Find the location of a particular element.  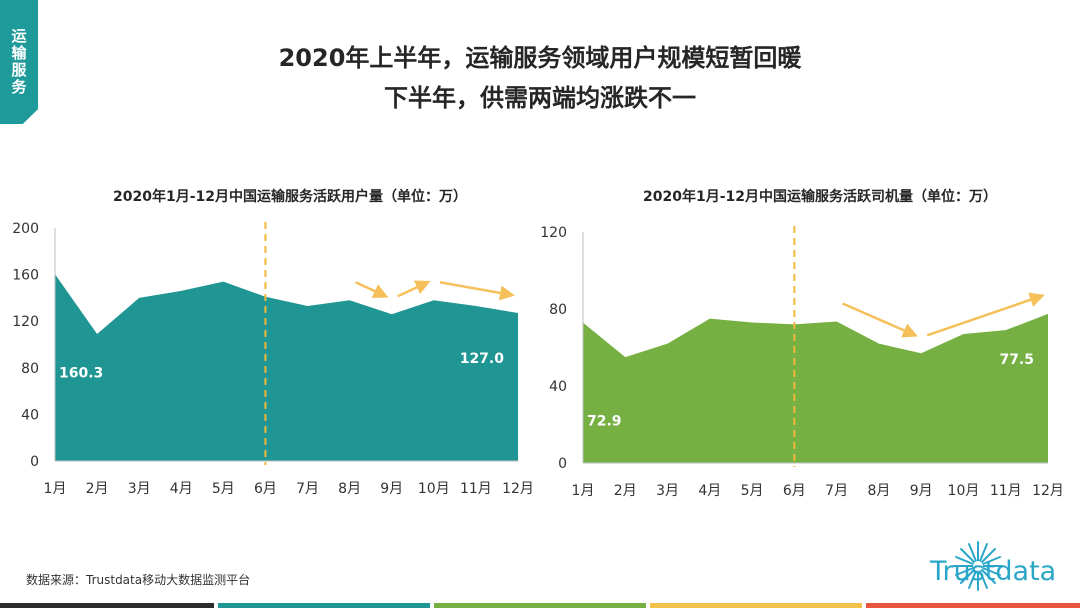

y-tick-label: 160 is located at coordinates (25, 276).